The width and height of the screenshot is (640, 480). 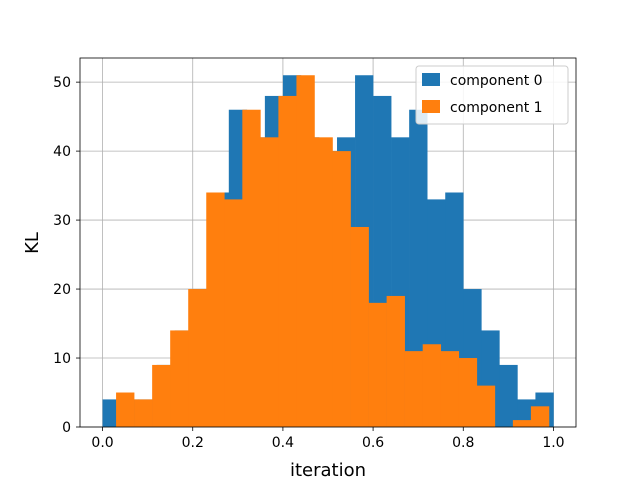 I want to click on x-tick-label: 0.6, so click(x=373, y=443).